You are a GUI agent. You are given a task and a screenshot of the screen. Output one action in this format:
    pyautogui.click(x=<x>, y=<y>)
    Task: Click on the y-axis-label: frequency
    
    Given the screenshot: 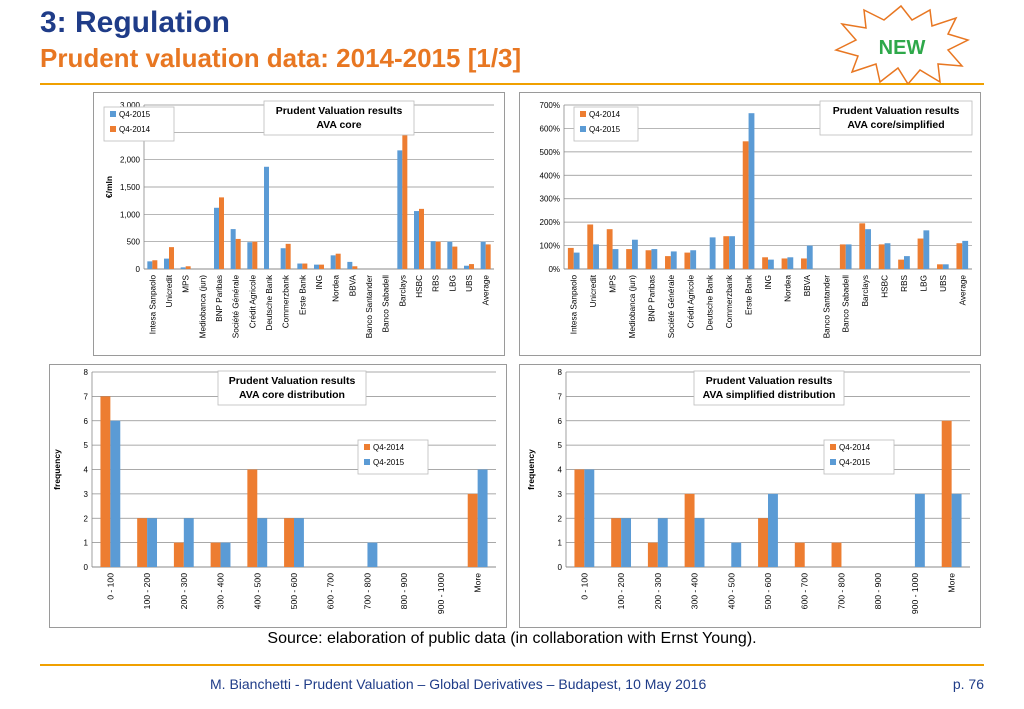 What is the action you would take?
    pyautogui.click(x=531, y=469)
    